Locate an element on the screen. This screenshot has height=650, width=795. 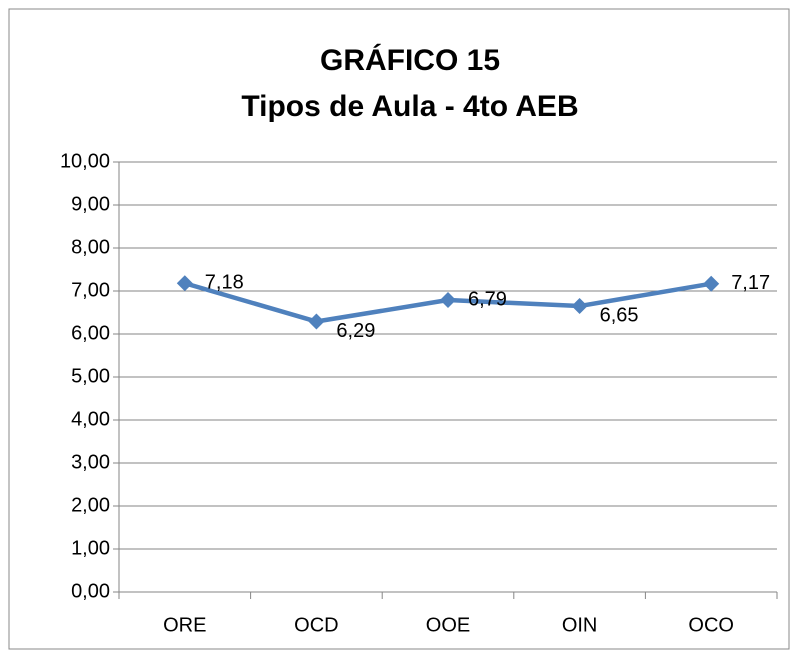
x-tick-label: OIN is located at coordinates (580, 625).